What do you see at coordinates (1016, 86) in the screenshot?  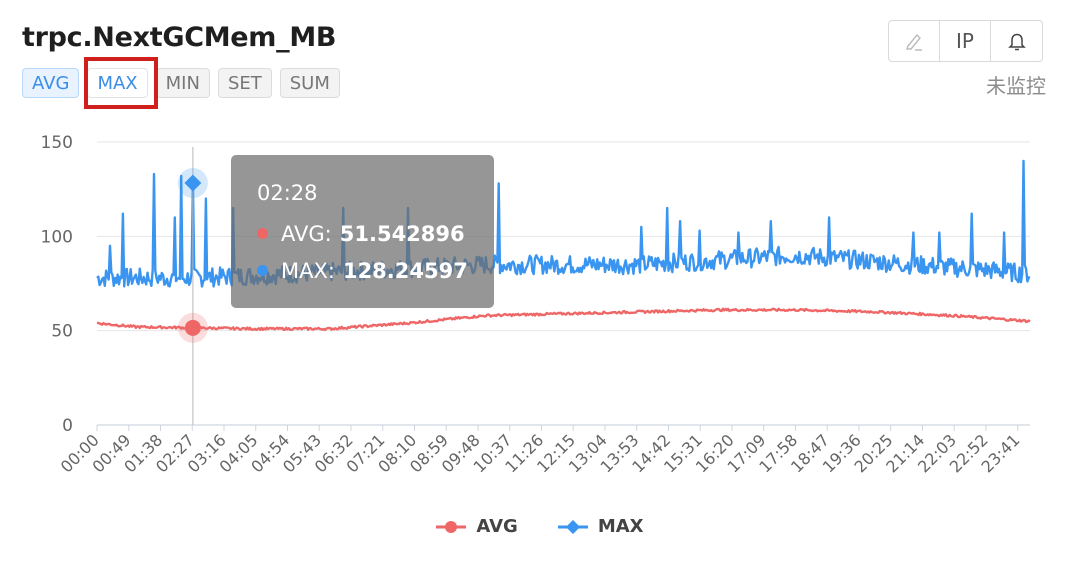 I see `monitor-status: 未监控` at bounding box center [1016, 86].